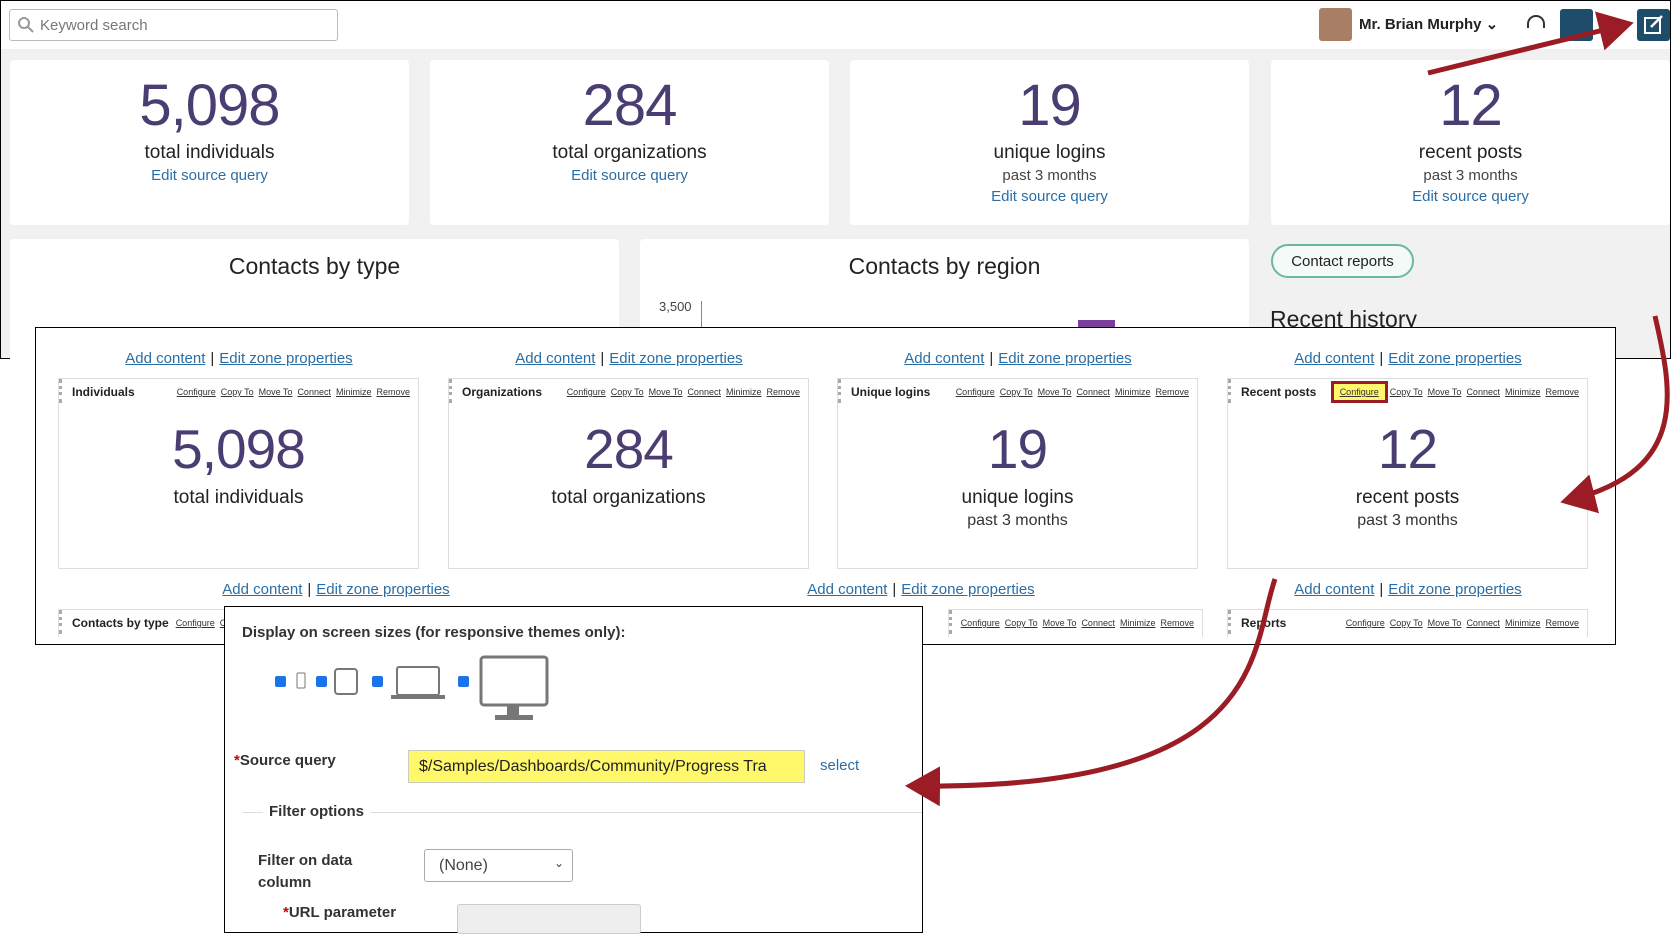 Image resolution: width=1680 pixels, height=934 pixels. What do you see at coordinates (26, 25) in the screenshot?
I see `search-icon` at bounding box center [26, 25].